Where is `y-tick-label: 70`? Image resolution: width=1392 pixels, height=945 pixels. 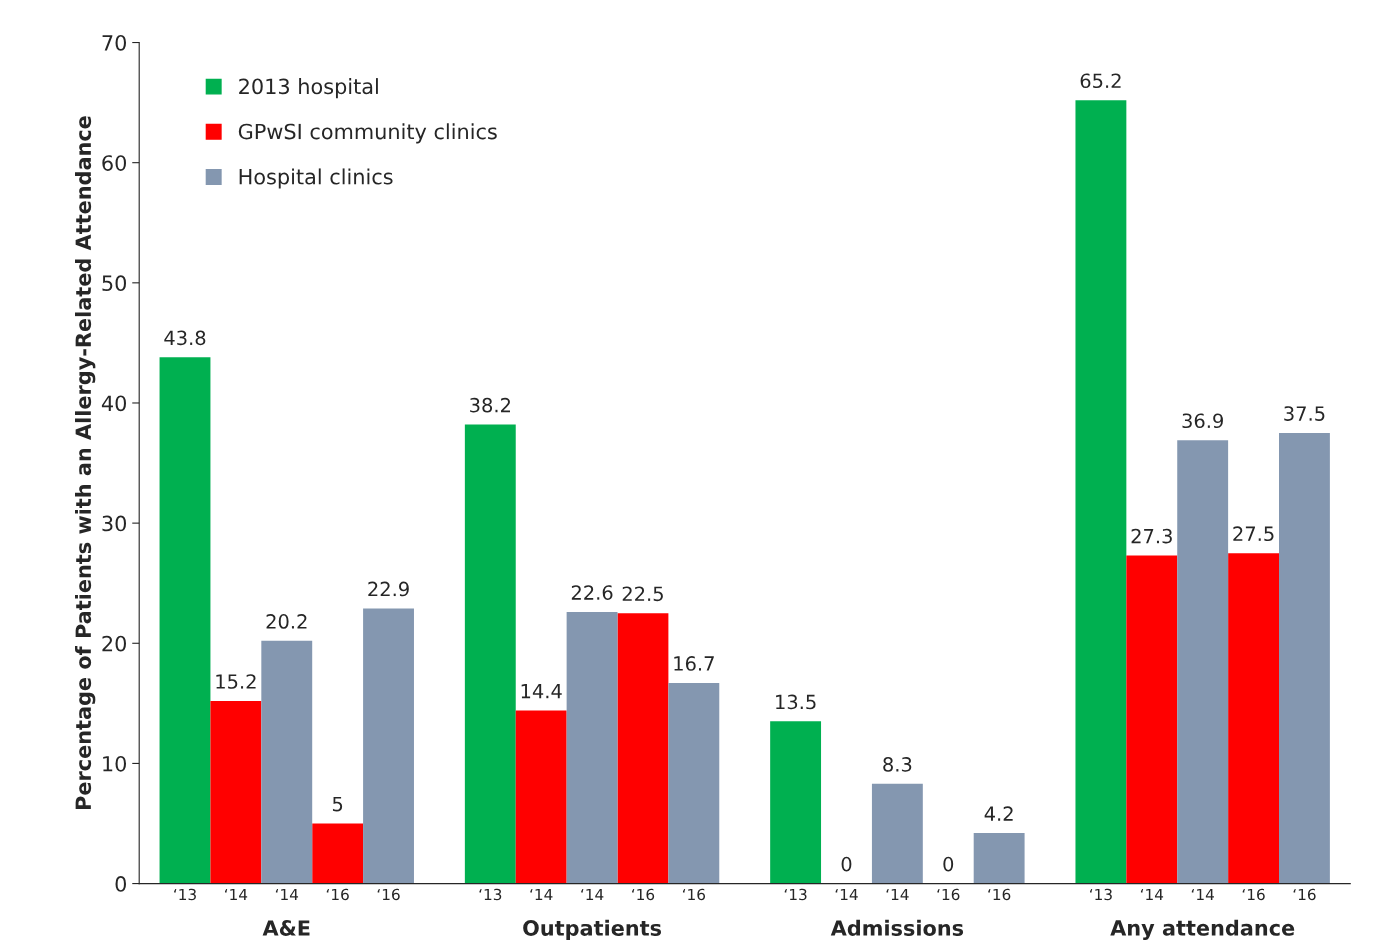
y-tick-label: 70 is located at coordinates (114, 42).